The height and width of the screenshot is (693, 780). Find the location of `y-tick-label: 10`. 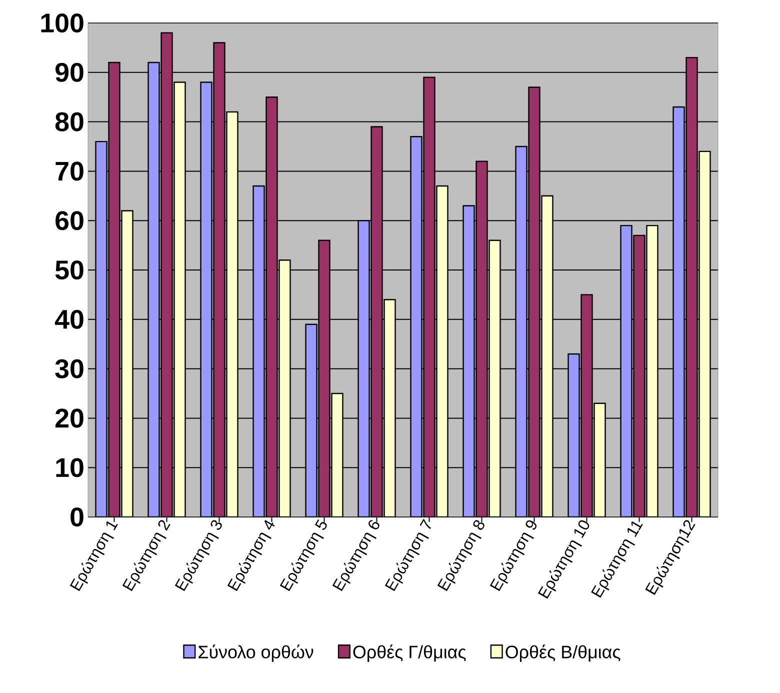

y-tick-label: 10 is located at coordinates (70, 468).